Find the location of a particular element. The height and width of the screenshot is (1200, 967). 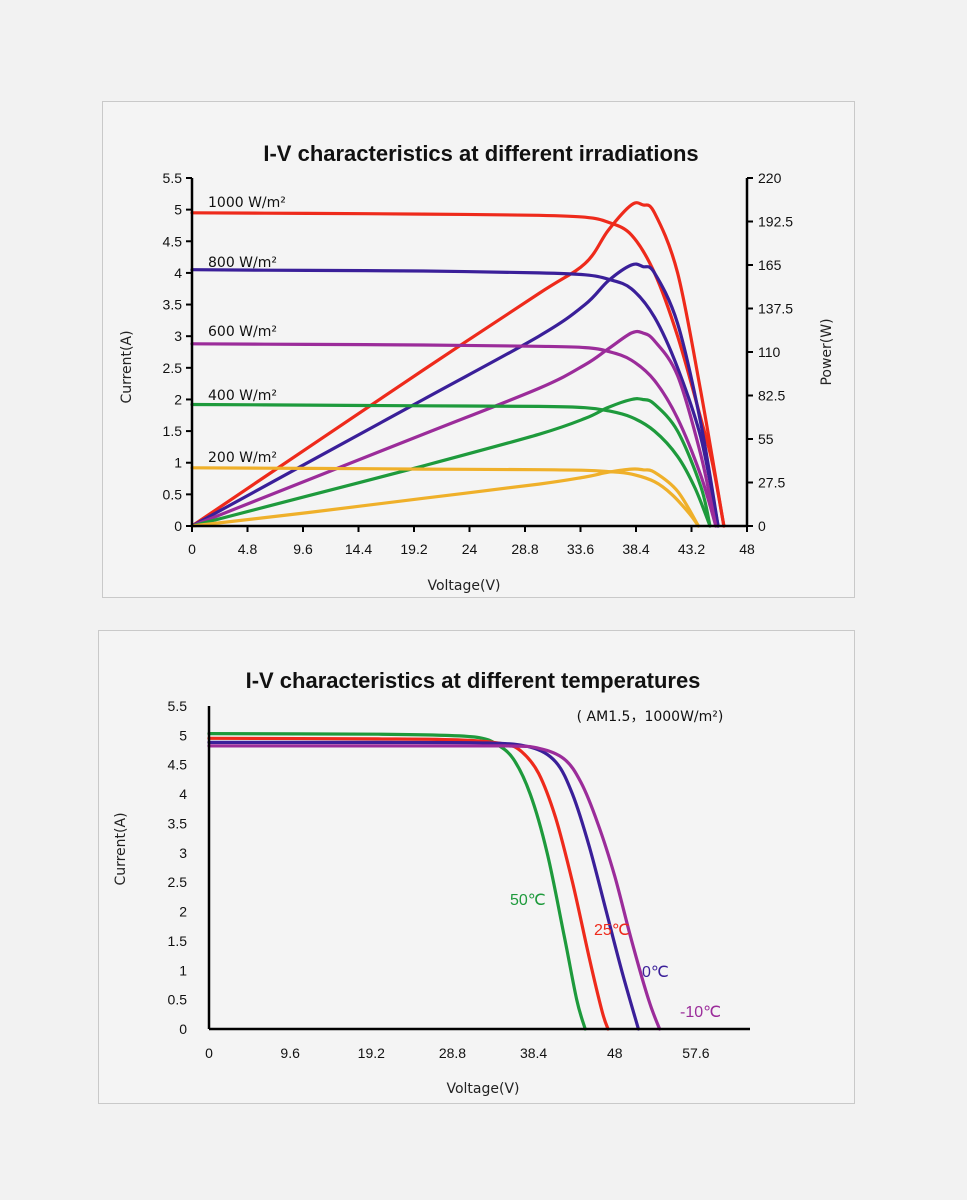

y2-tick-label: 27.5 is located at coordinates (771, 483).